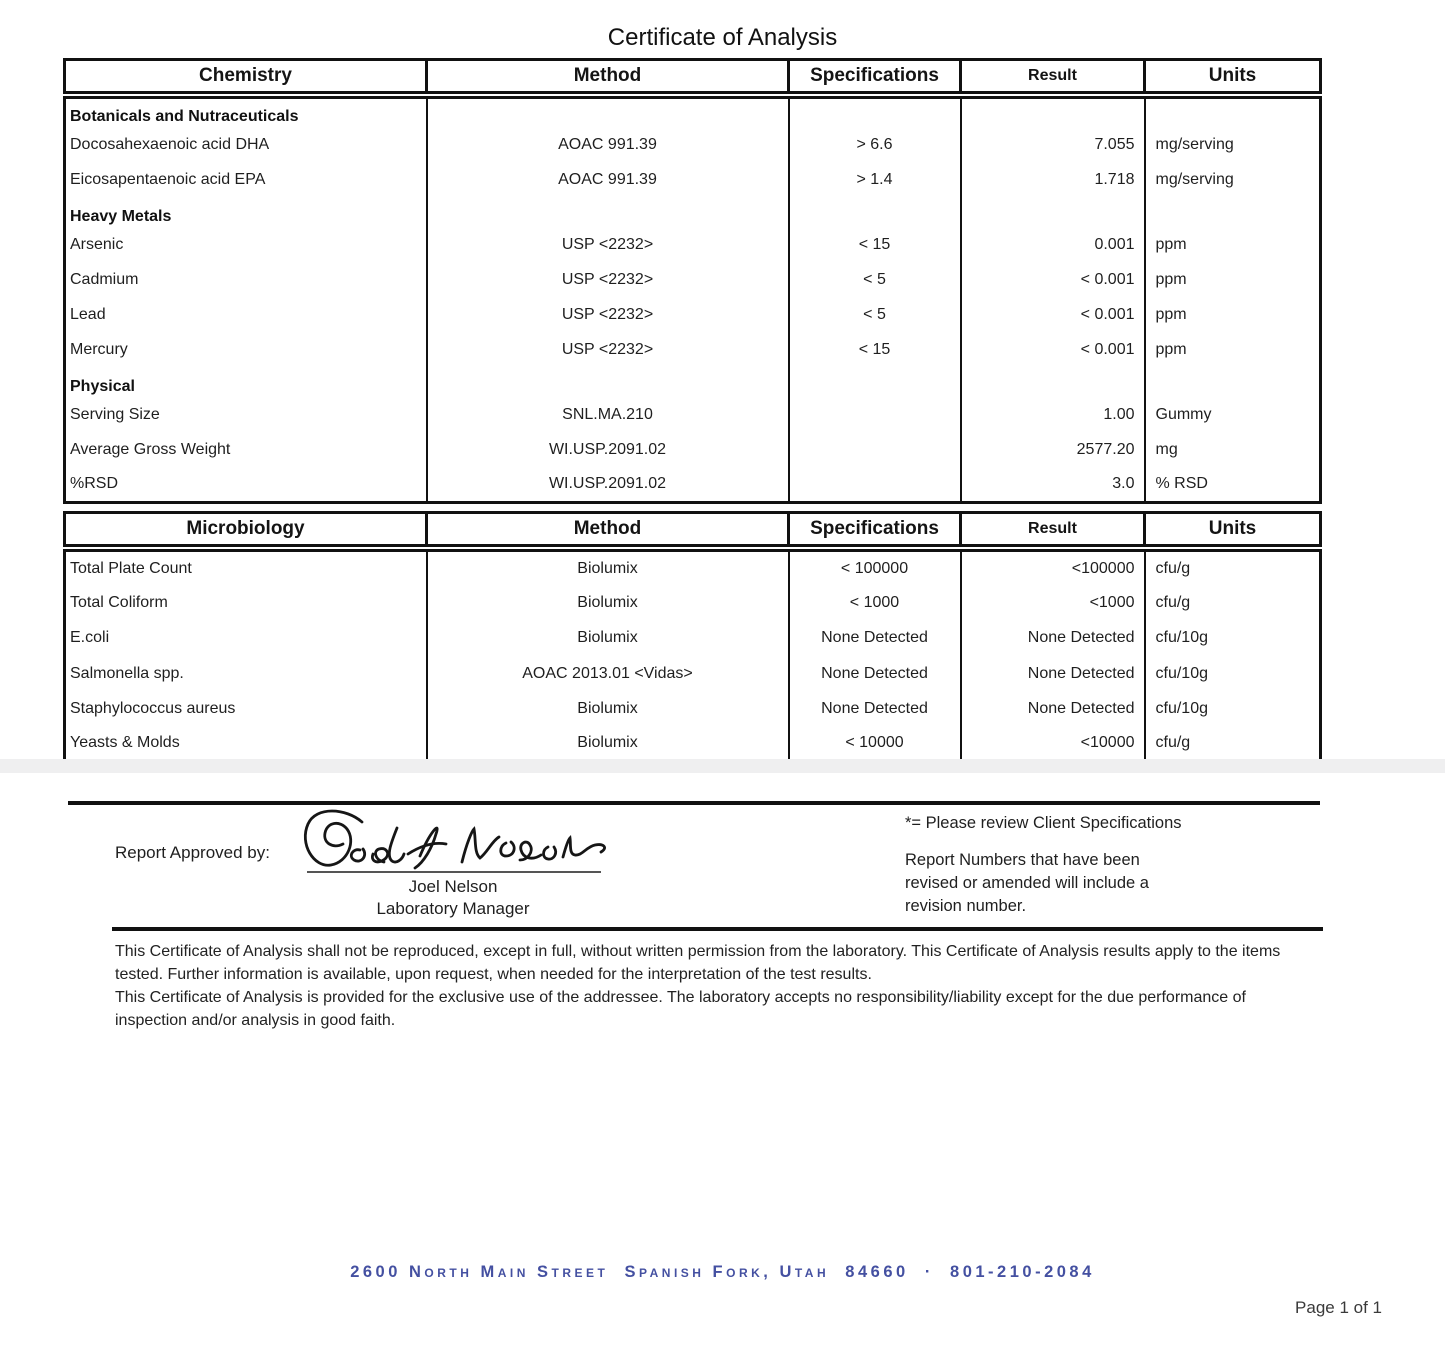 This screenshot has height=1372, width=1445. I want to click on section-row: Heavy Metals, so click(692, 212).